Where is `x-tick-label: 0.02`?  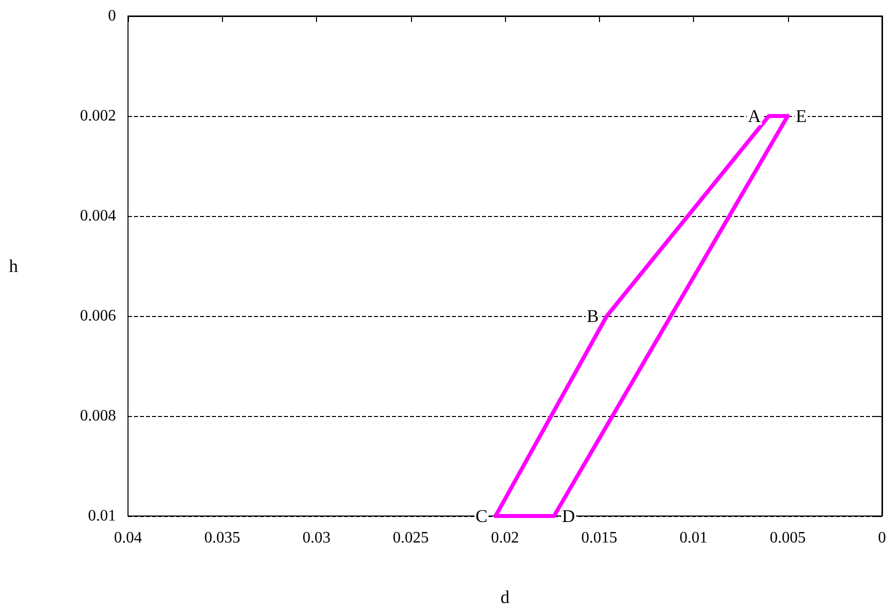
x-tick-label: 0.02 is located at coordinates (505, 538).